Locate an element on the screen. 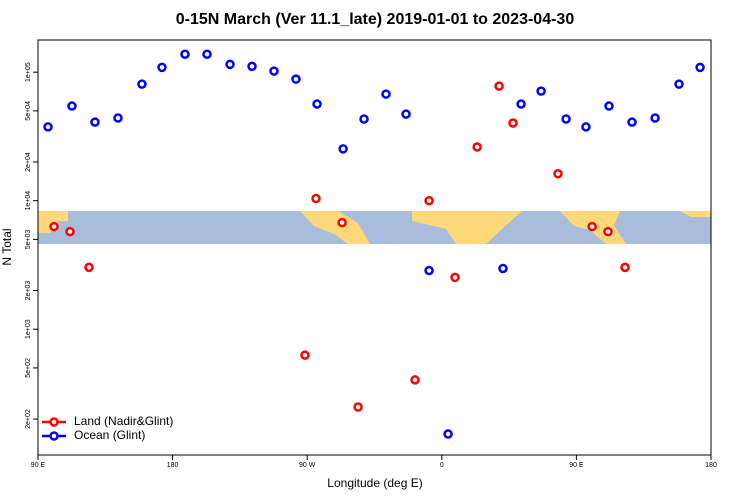 The height and width of the screenshot is (500, 750). map-band is located at coordinates (374, 227).